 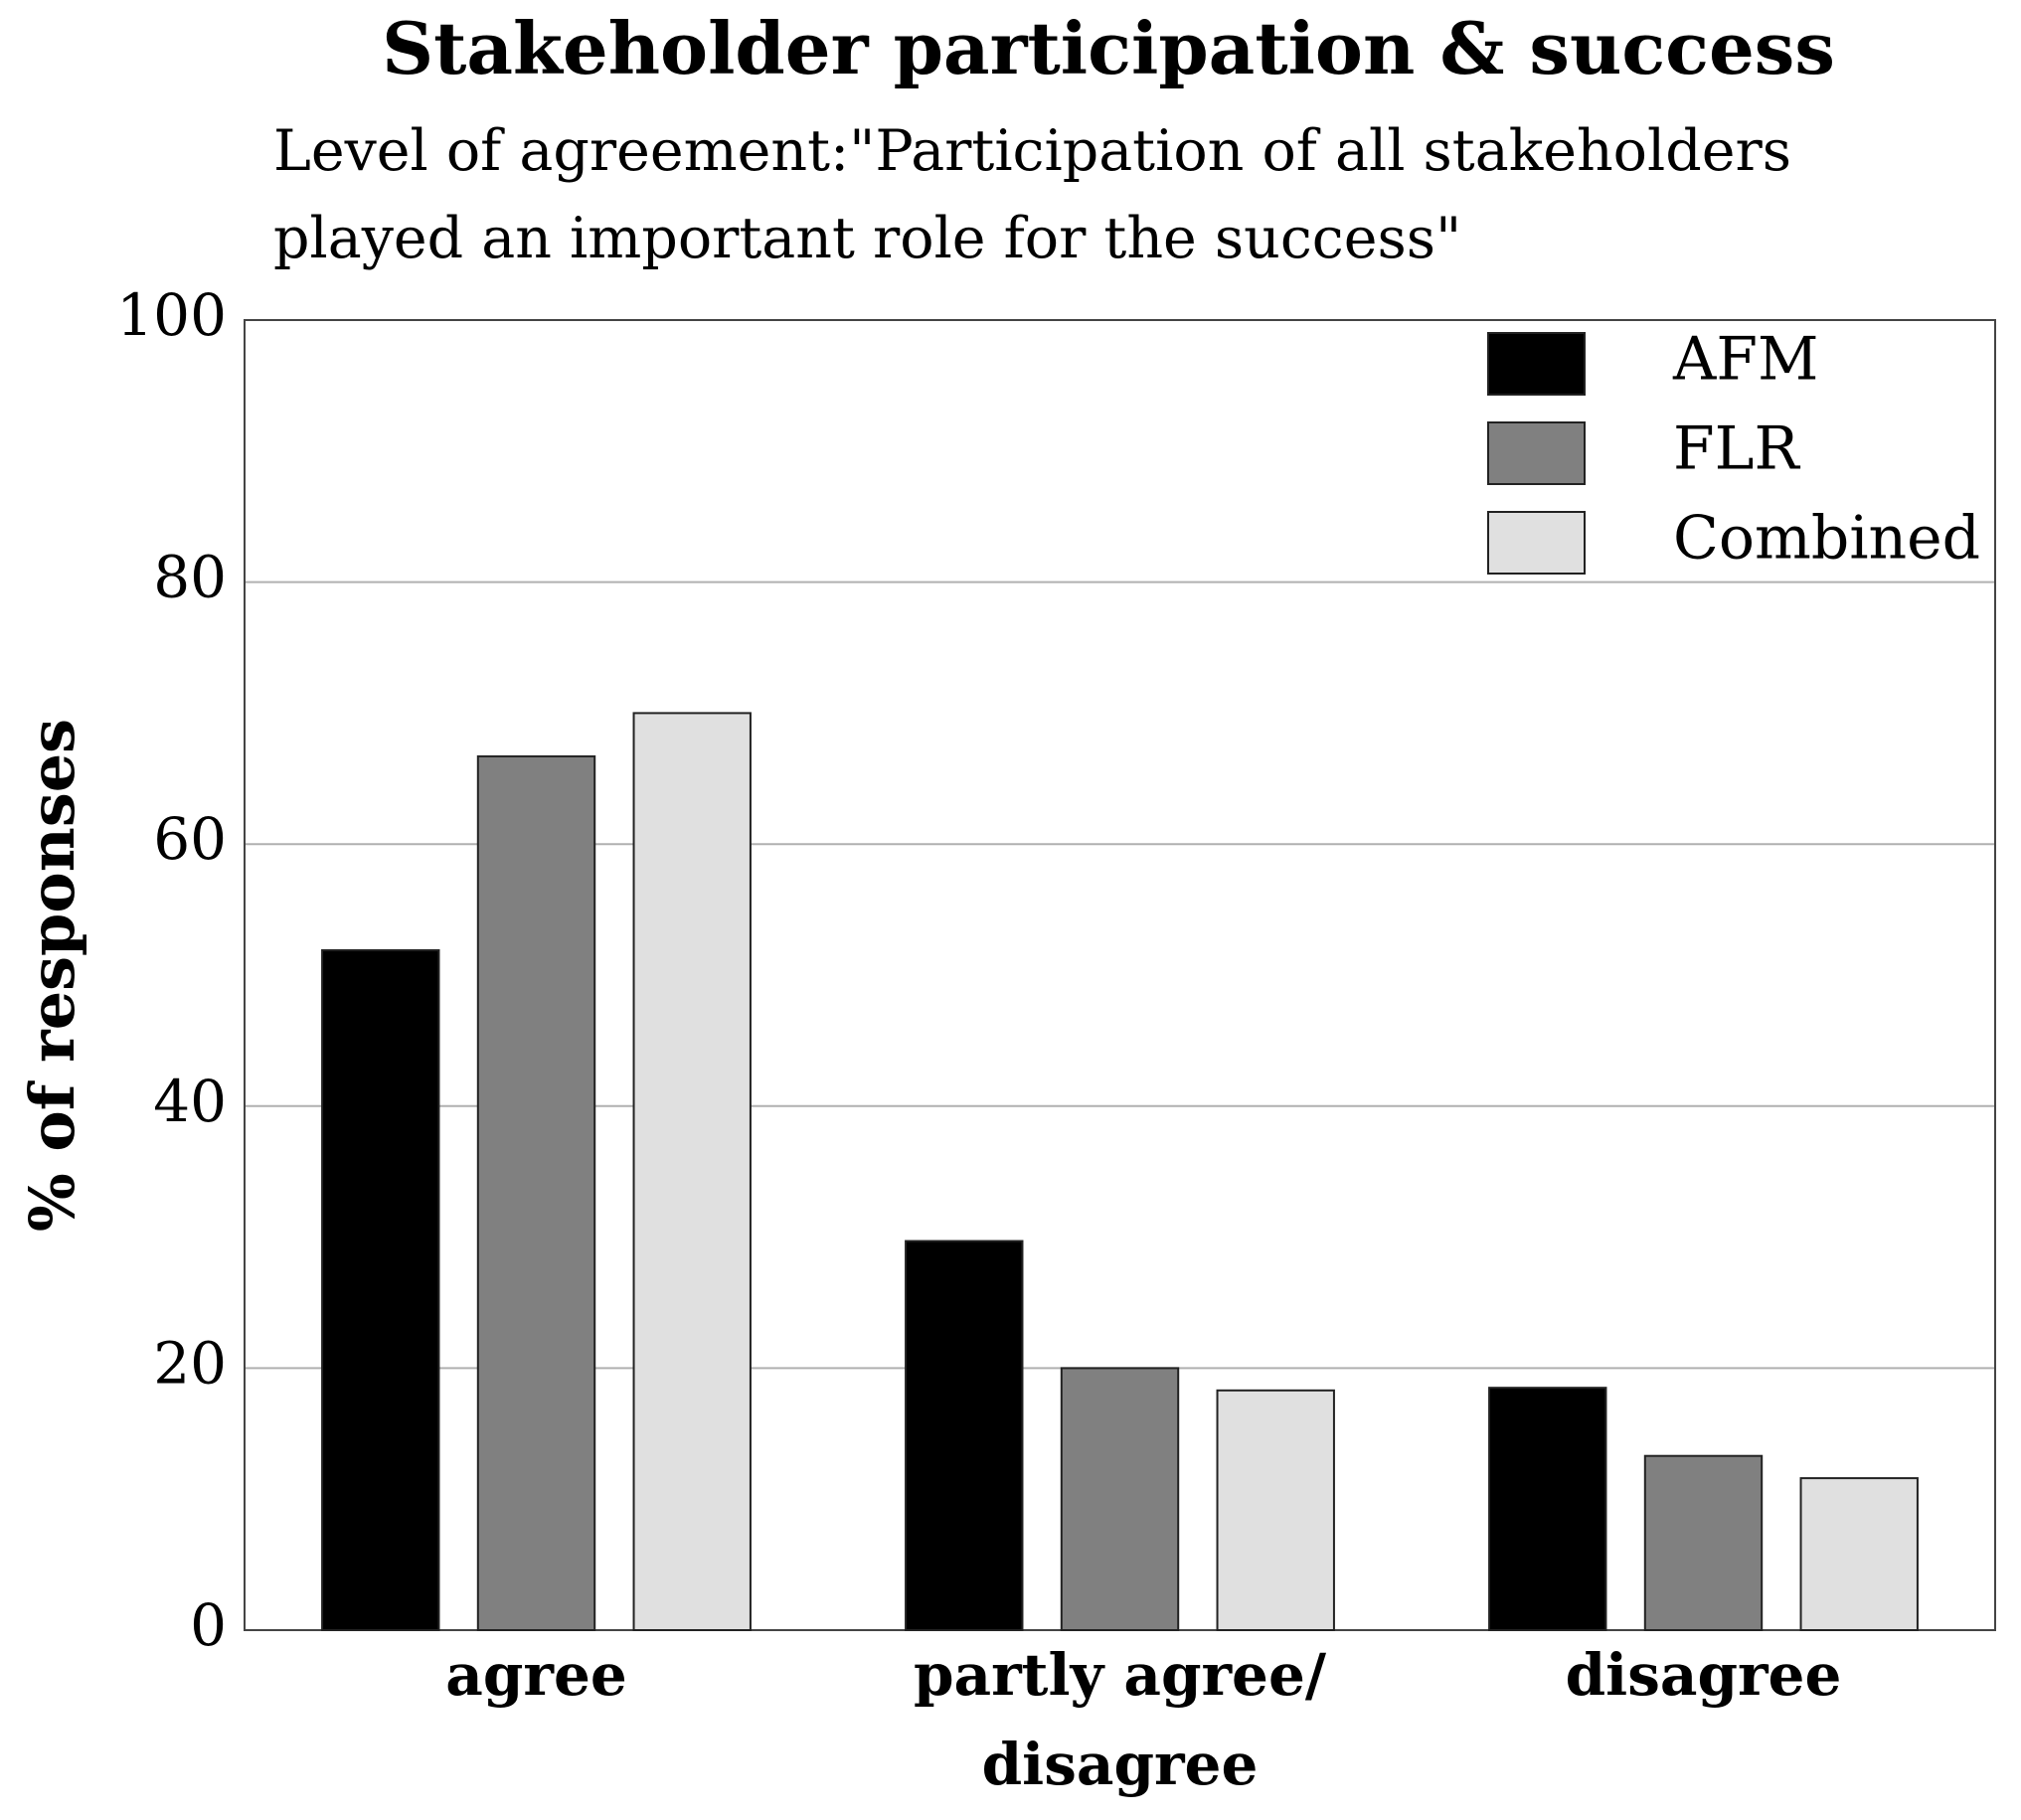 I want to click on chart-title: Stakeholder participation & success, so click(x=1108, y=48).